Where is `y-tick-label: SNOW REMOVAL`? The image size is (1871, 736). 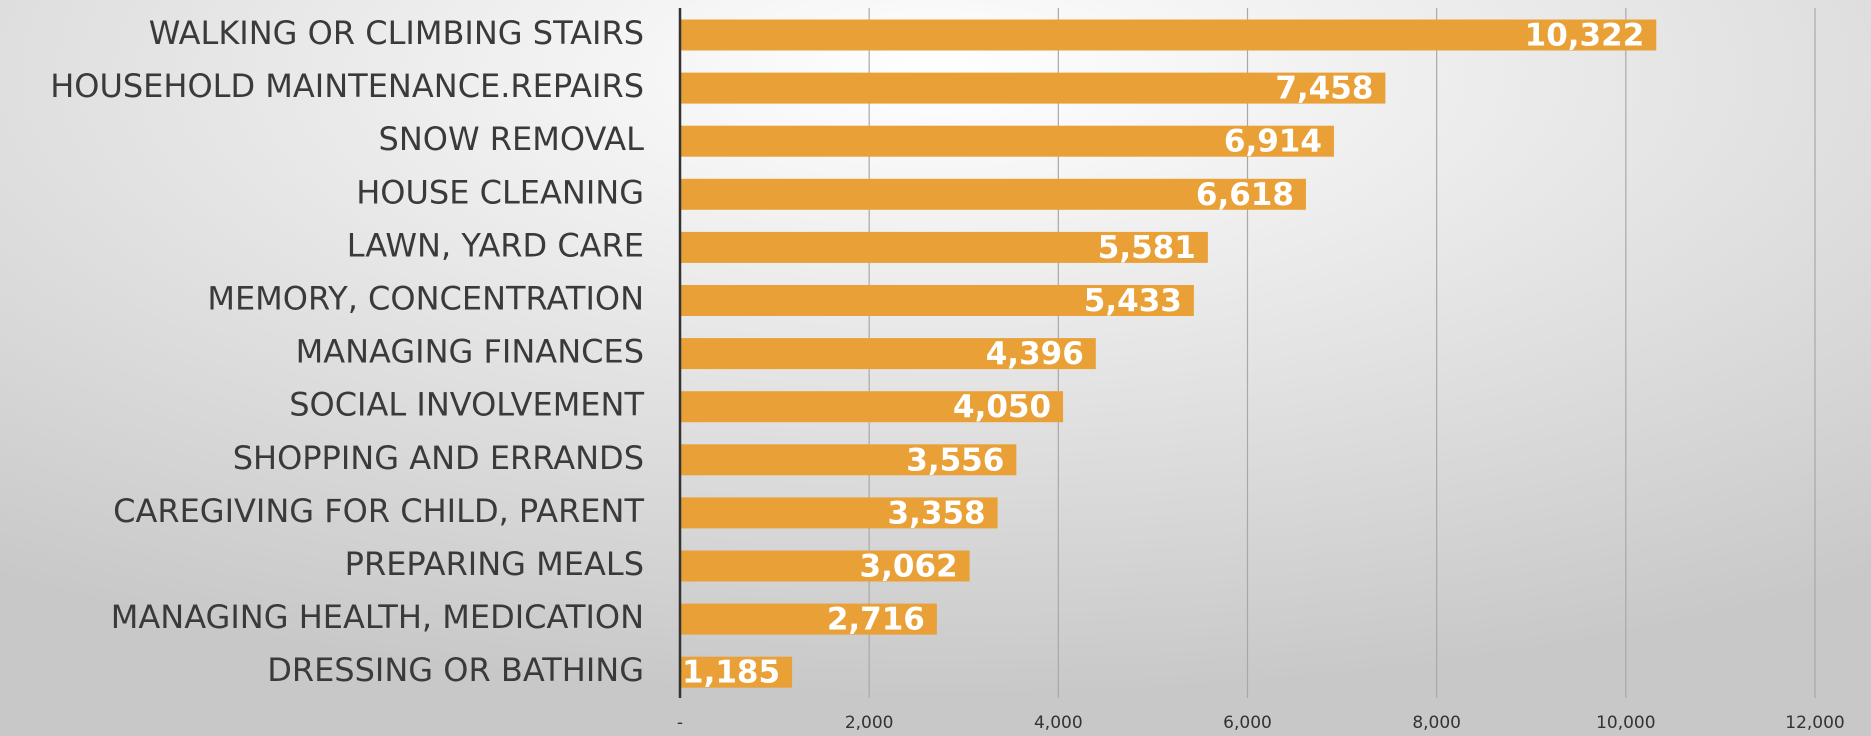
y-tick-label: SNOW REMOVAL is located at coordinates (512, 139).